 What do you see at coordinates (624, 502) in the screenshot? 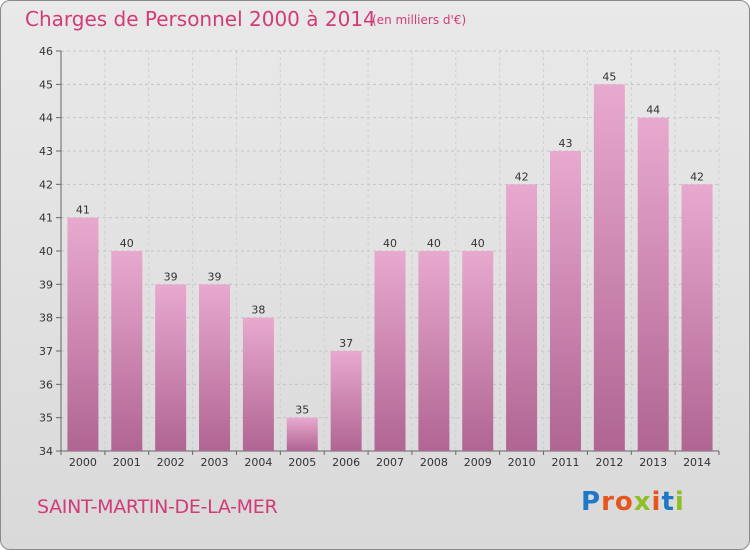
I see `logo-letter: o` at bounding box center [624, 502].